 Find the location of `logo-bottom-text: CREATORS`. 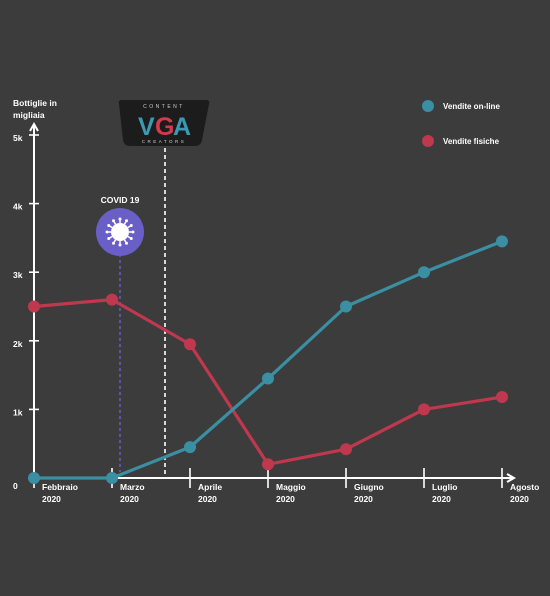

logo-bottom-text: CREATORS is located at coordinates (164, 141).